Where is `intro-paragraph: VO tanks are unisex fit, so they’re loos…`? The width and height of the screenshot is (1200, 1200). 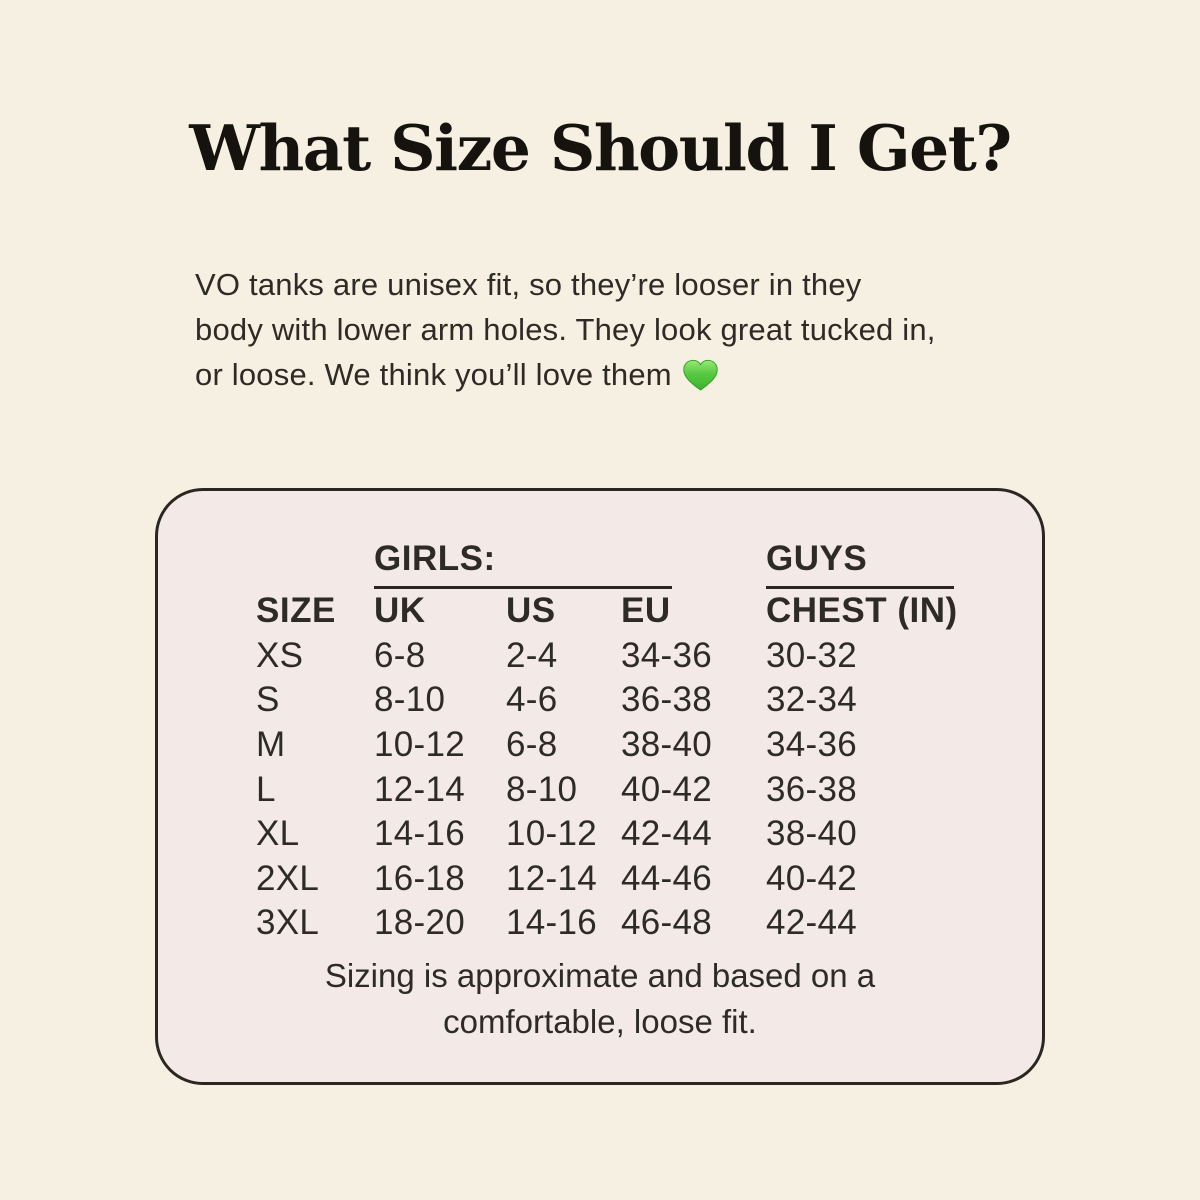
intro-paragraph: VO tanks are unisex fit, so they’re loos… is located at coordinates (565, 333).